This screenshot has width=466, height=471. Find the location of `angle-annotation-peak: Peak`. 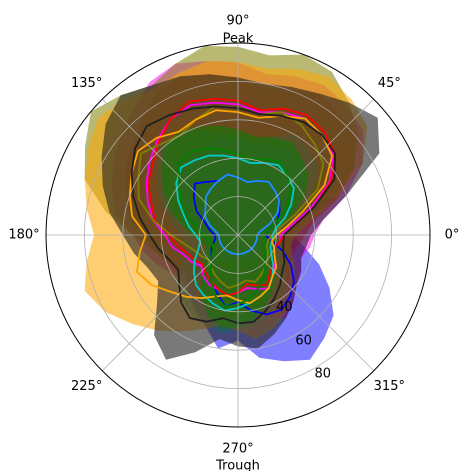

angle-annotation-peak: Peak is located at coordinates (238, 39).